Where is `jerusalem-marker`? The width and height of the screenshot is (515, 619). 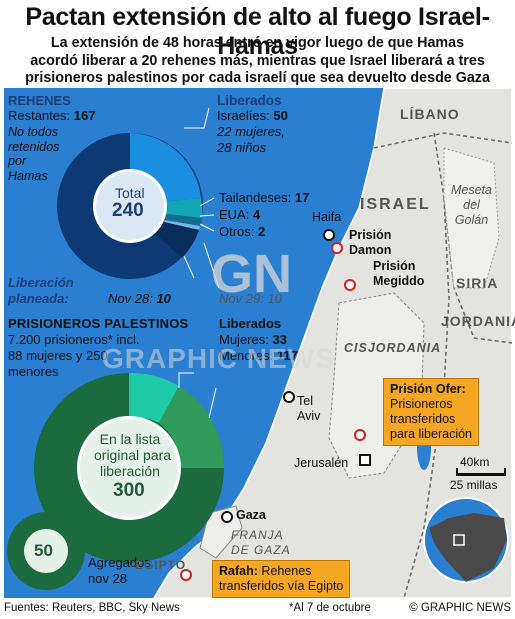 jerusalem-marker is located at coordinates (365, 460).